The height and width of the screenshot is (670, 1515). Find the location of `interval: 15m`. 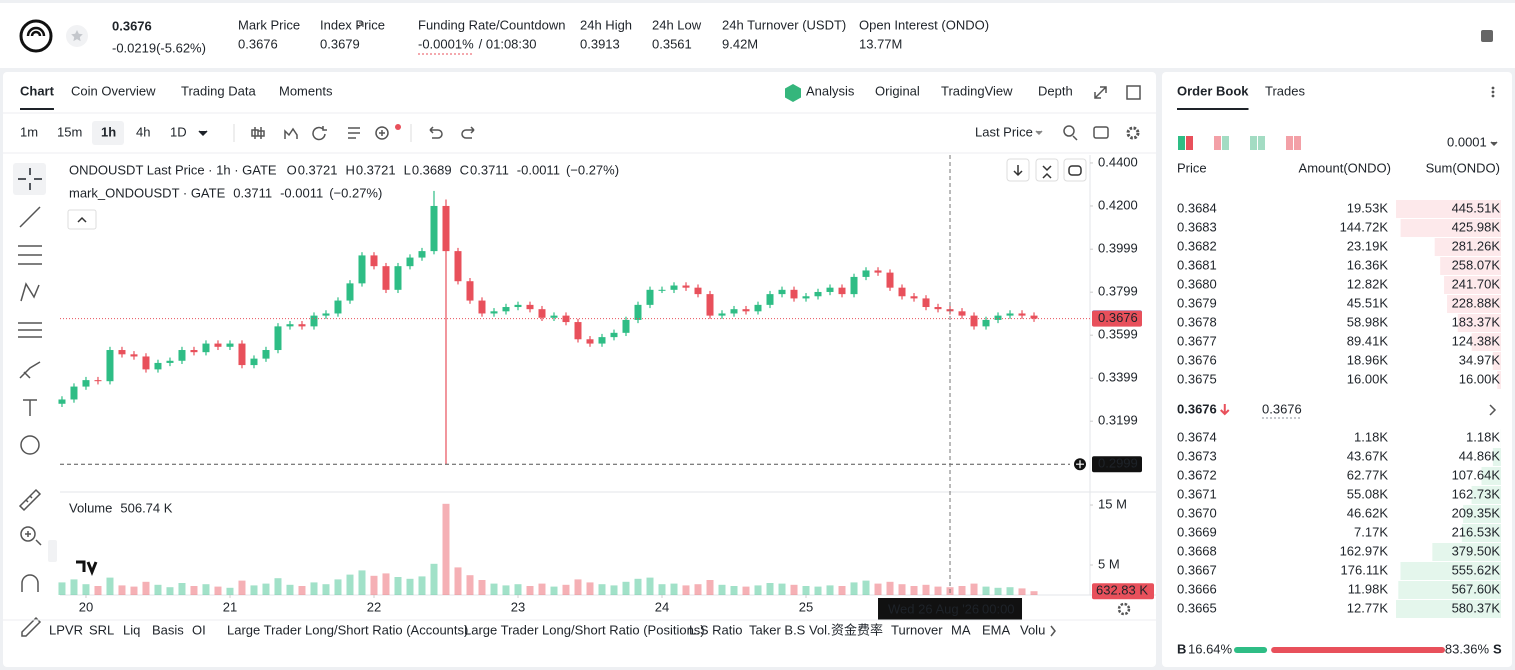

interval: 15m is located at coordinates (69, 131).